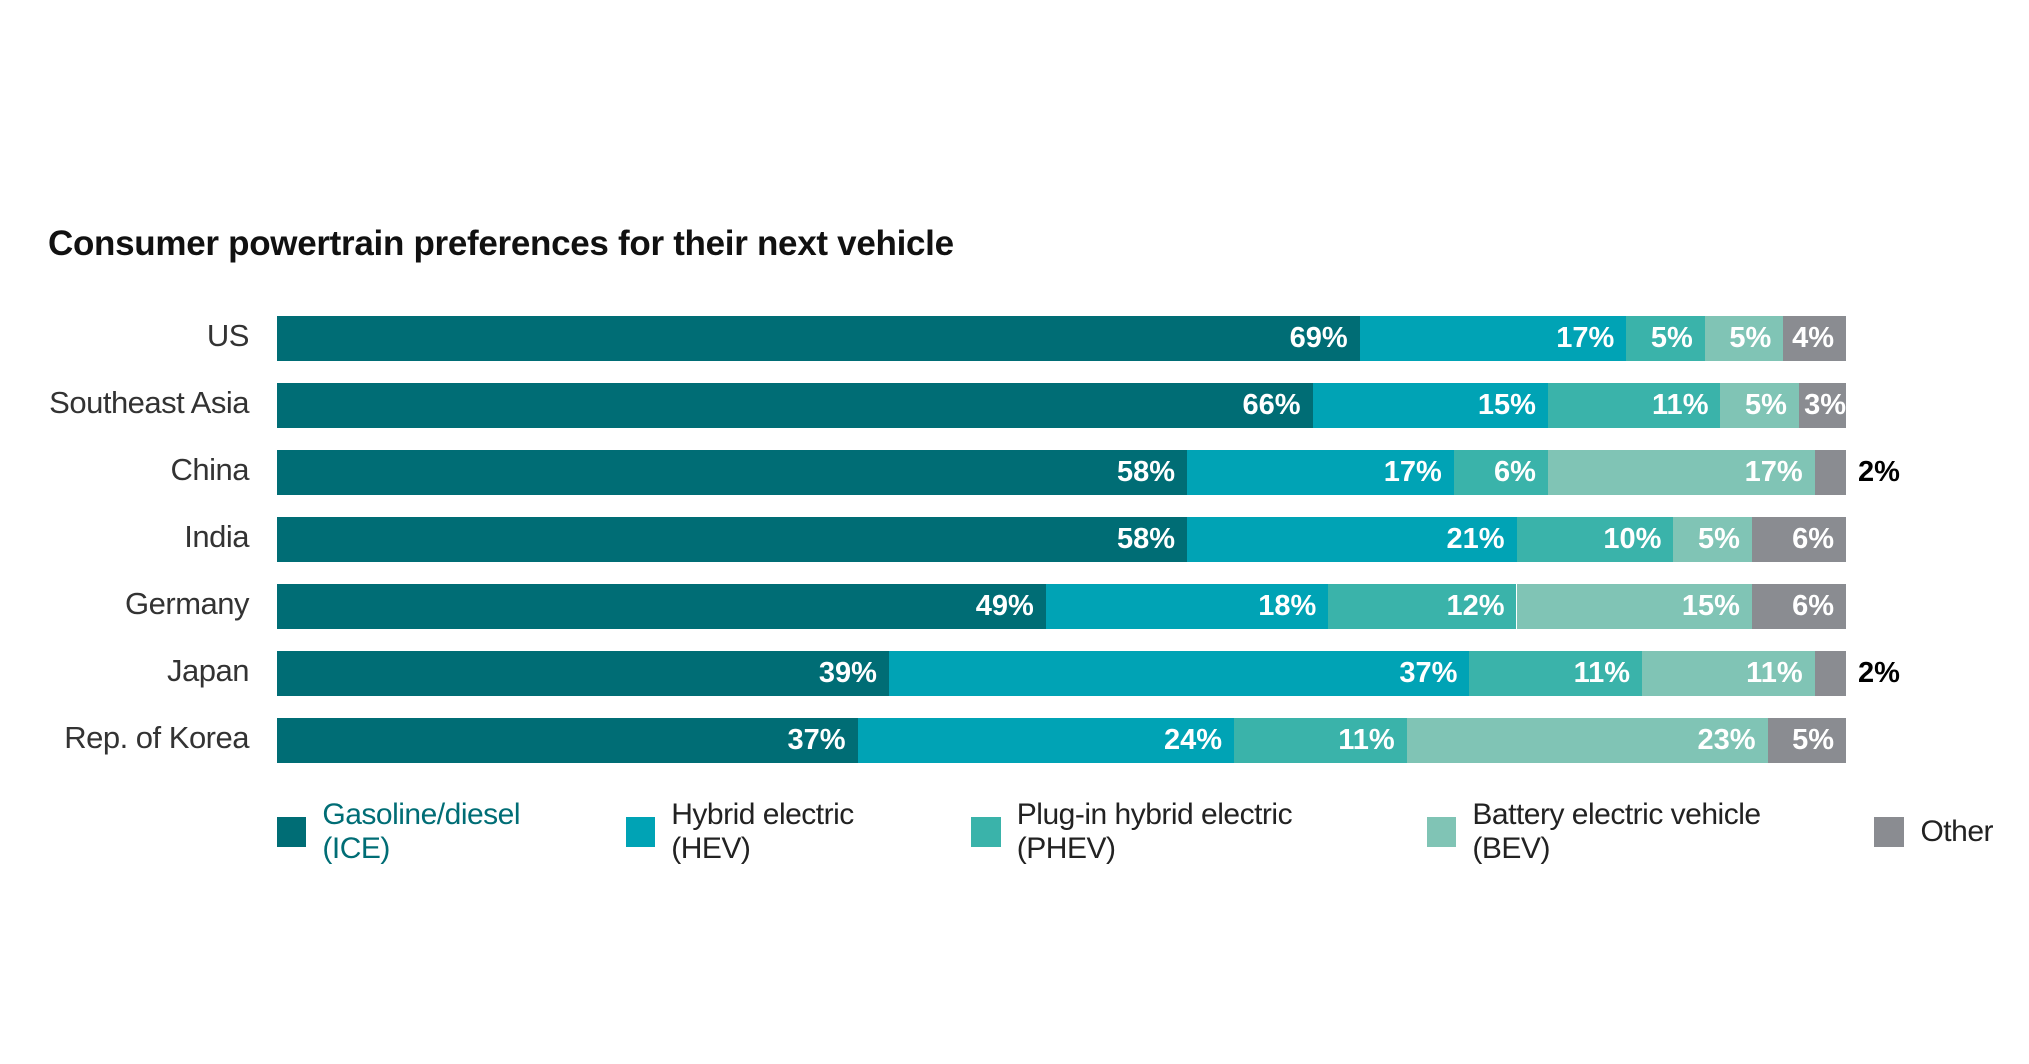 This screenshot has height=1064, width=2029. Describe the element at coordinates (1825, 405) in the screenshot. I see `data-label: 3%` at that location.